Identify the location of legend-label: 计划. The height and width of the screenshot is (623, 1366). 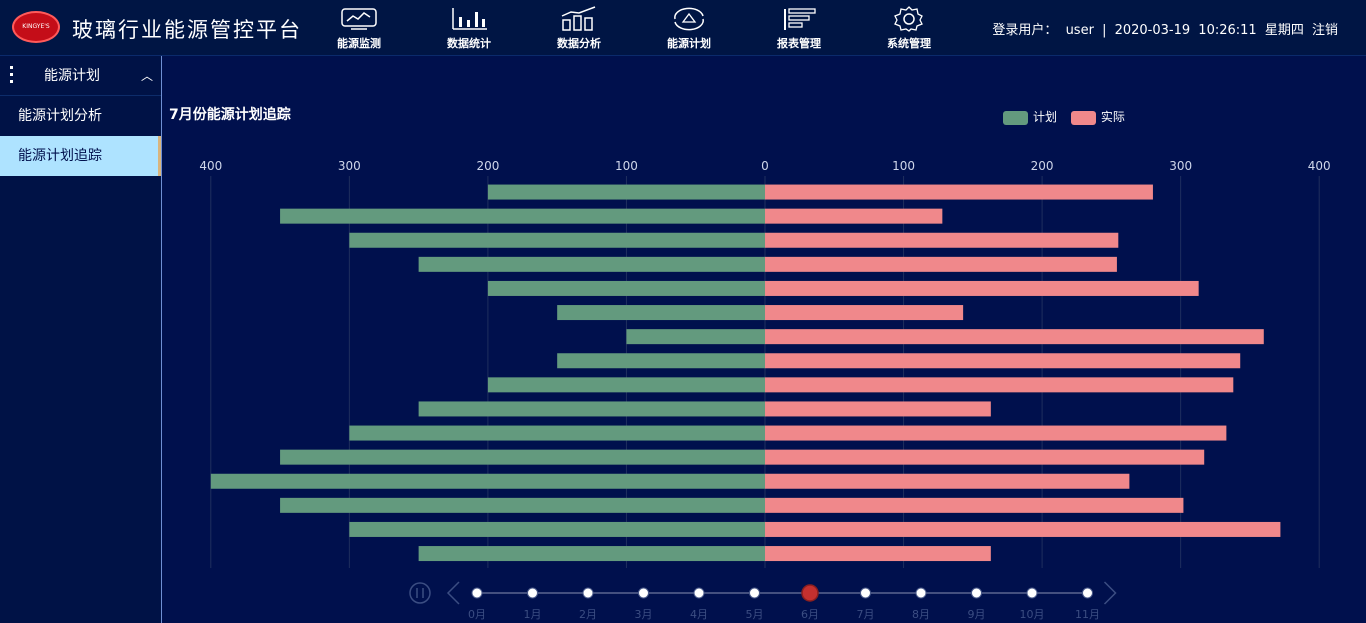
(1045, 117).